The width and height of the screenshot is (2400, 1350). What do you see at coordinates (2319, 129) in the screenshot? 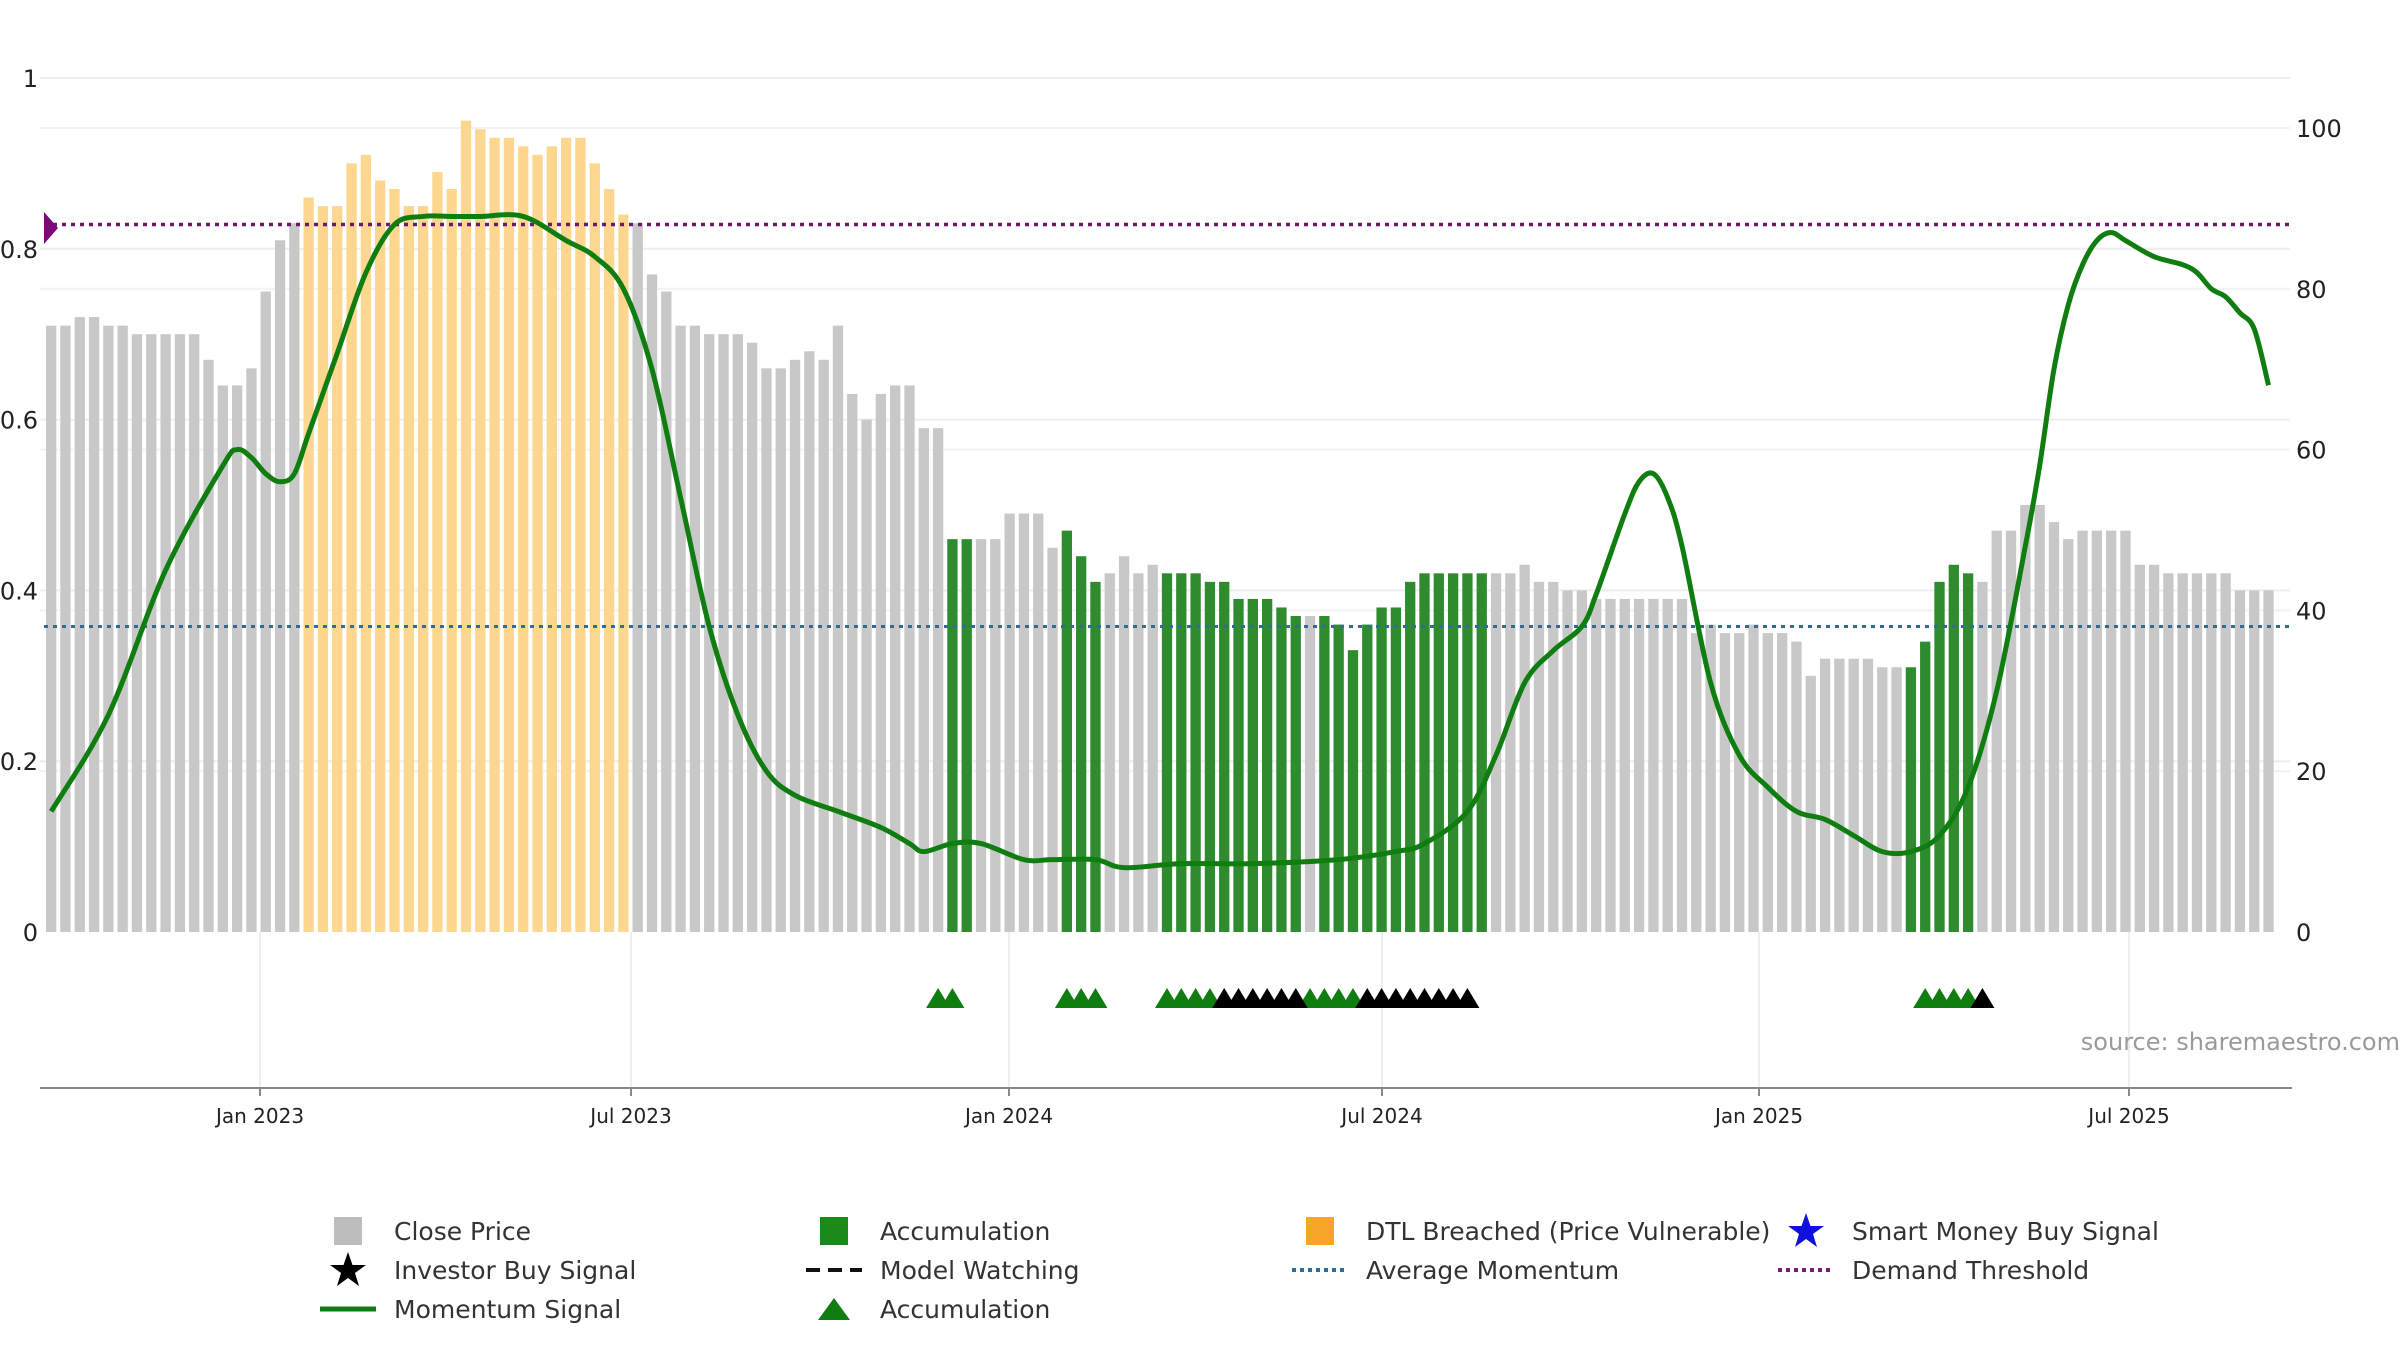
I see `right-tick-label: 100` at bounding box center [2319, 129].